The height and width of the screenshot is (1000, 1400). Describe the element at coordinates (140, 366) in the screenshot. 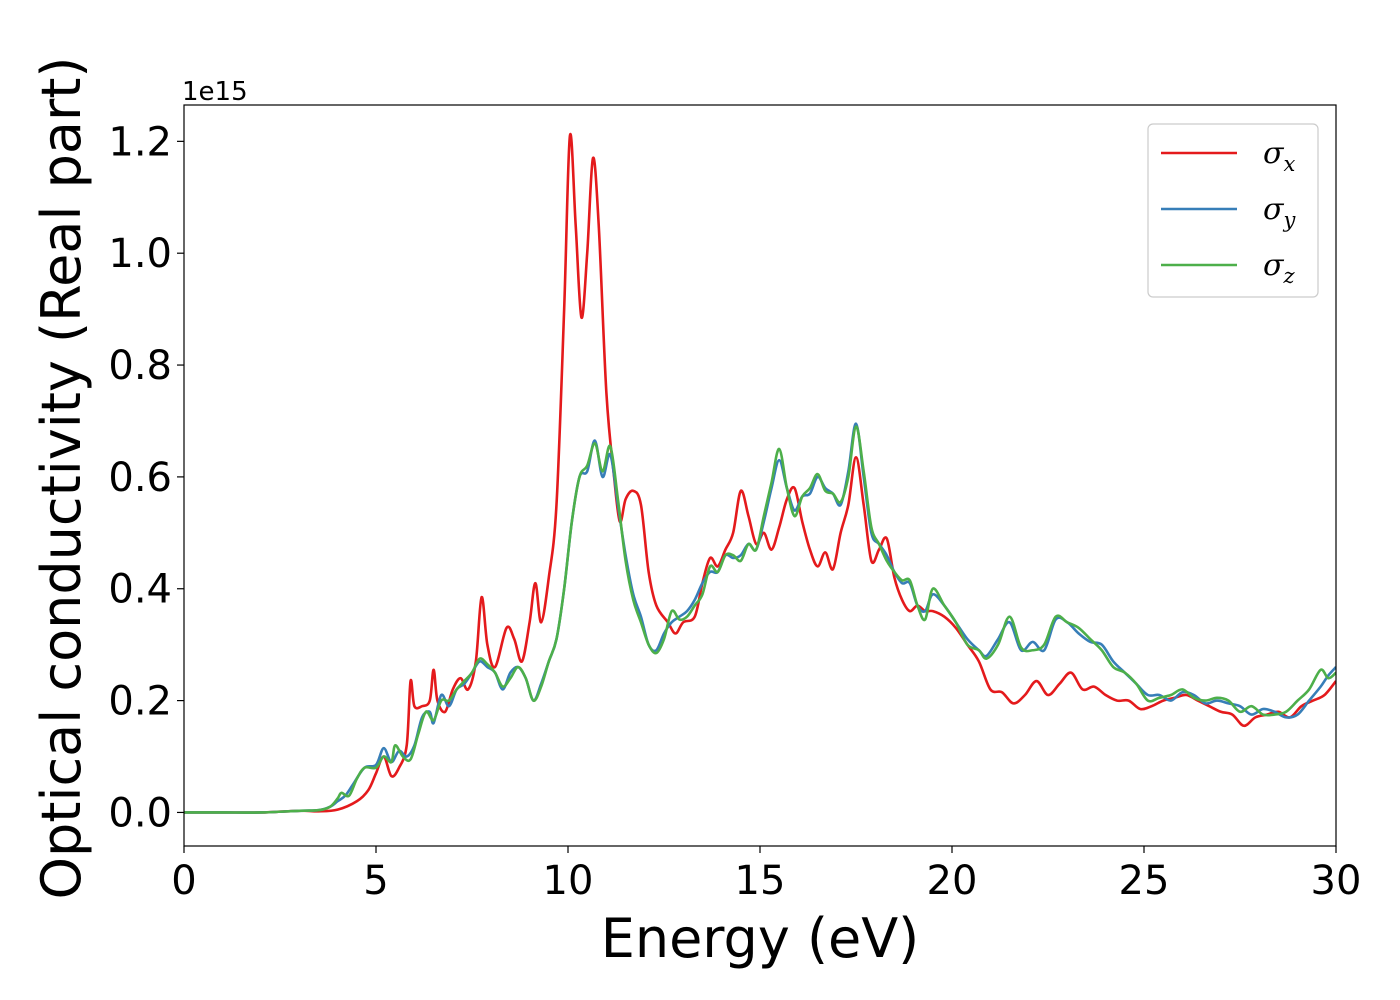

I see `y-tick-label: 0.8` at that location.